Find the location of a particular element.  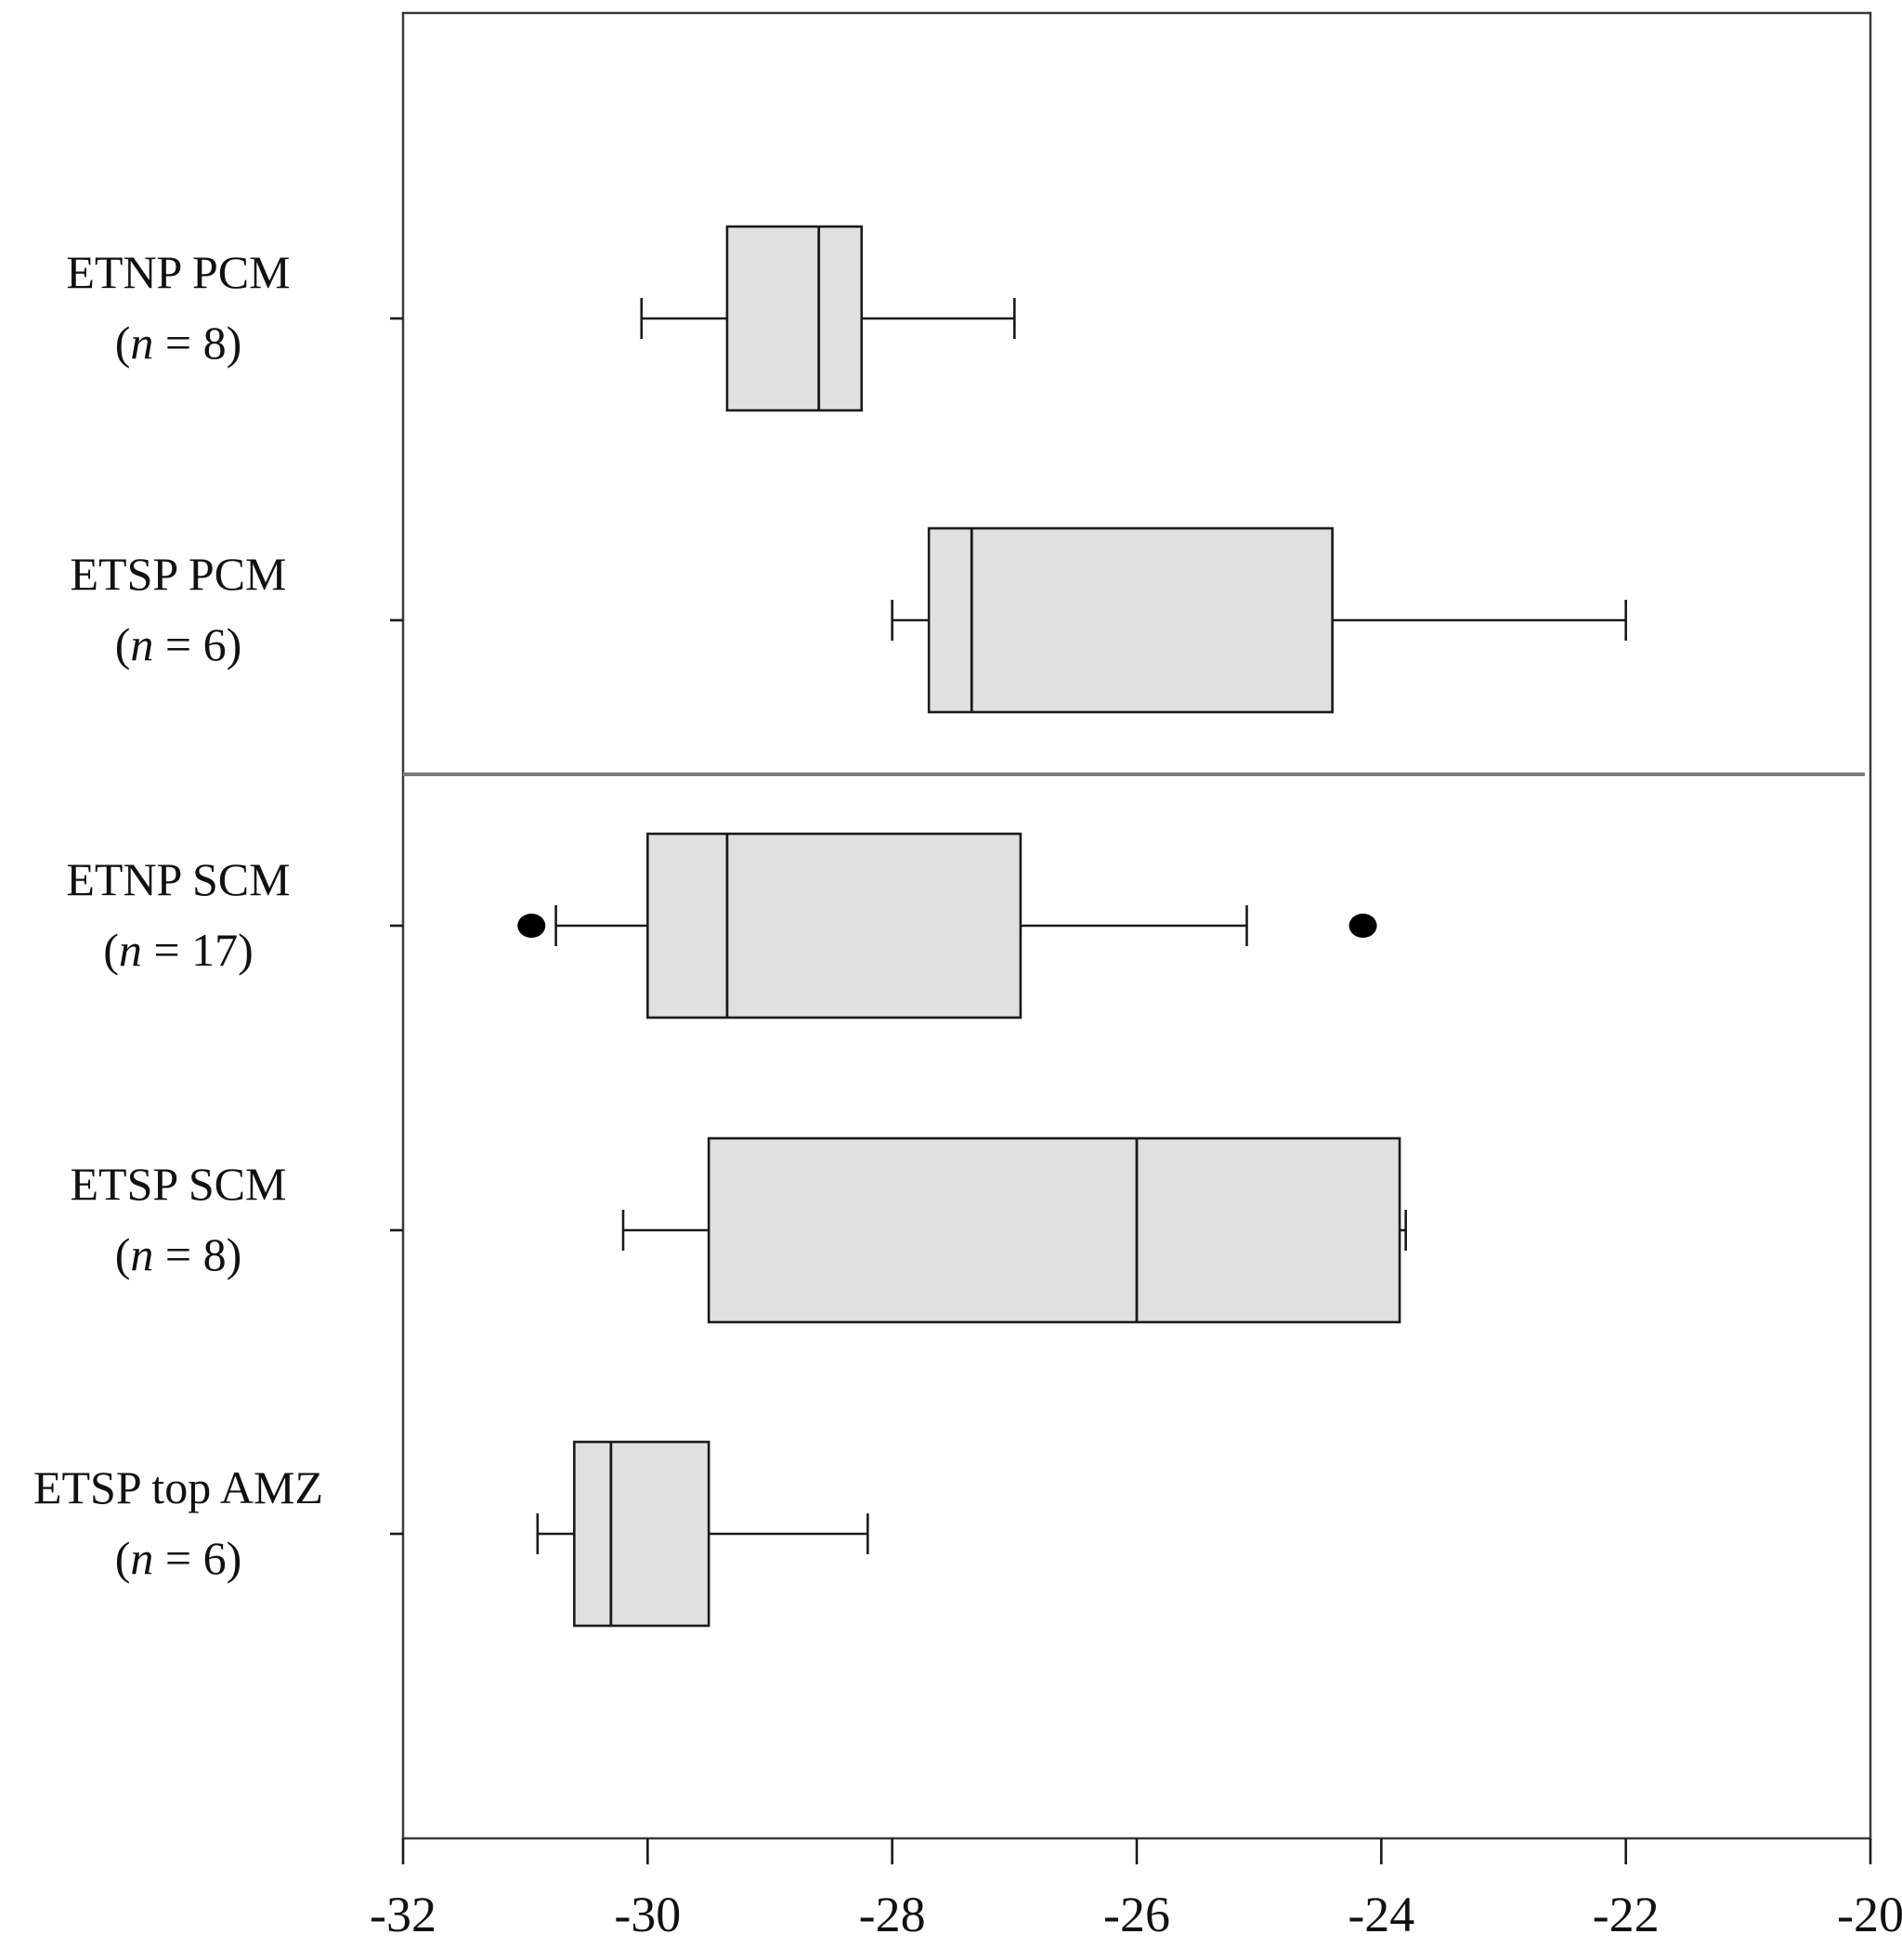

sample-size-label: (n = 17) is located at coordinates (178, 950).